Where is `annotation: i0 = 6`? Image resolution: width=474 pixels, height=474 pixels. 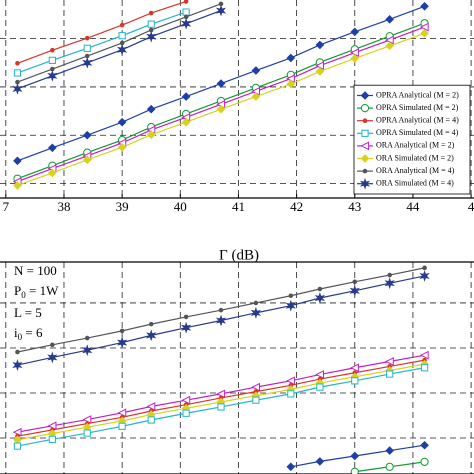 annotation: i0 = 6 is located at coordinates (28, 333).